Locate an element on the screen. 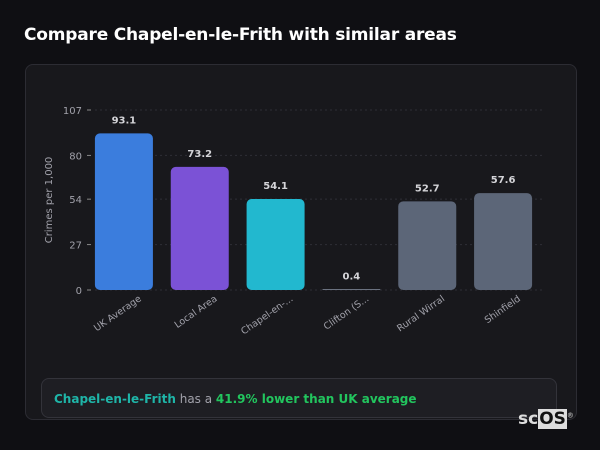  x-tick-label: Local Area is located at coordinates (196, 311).